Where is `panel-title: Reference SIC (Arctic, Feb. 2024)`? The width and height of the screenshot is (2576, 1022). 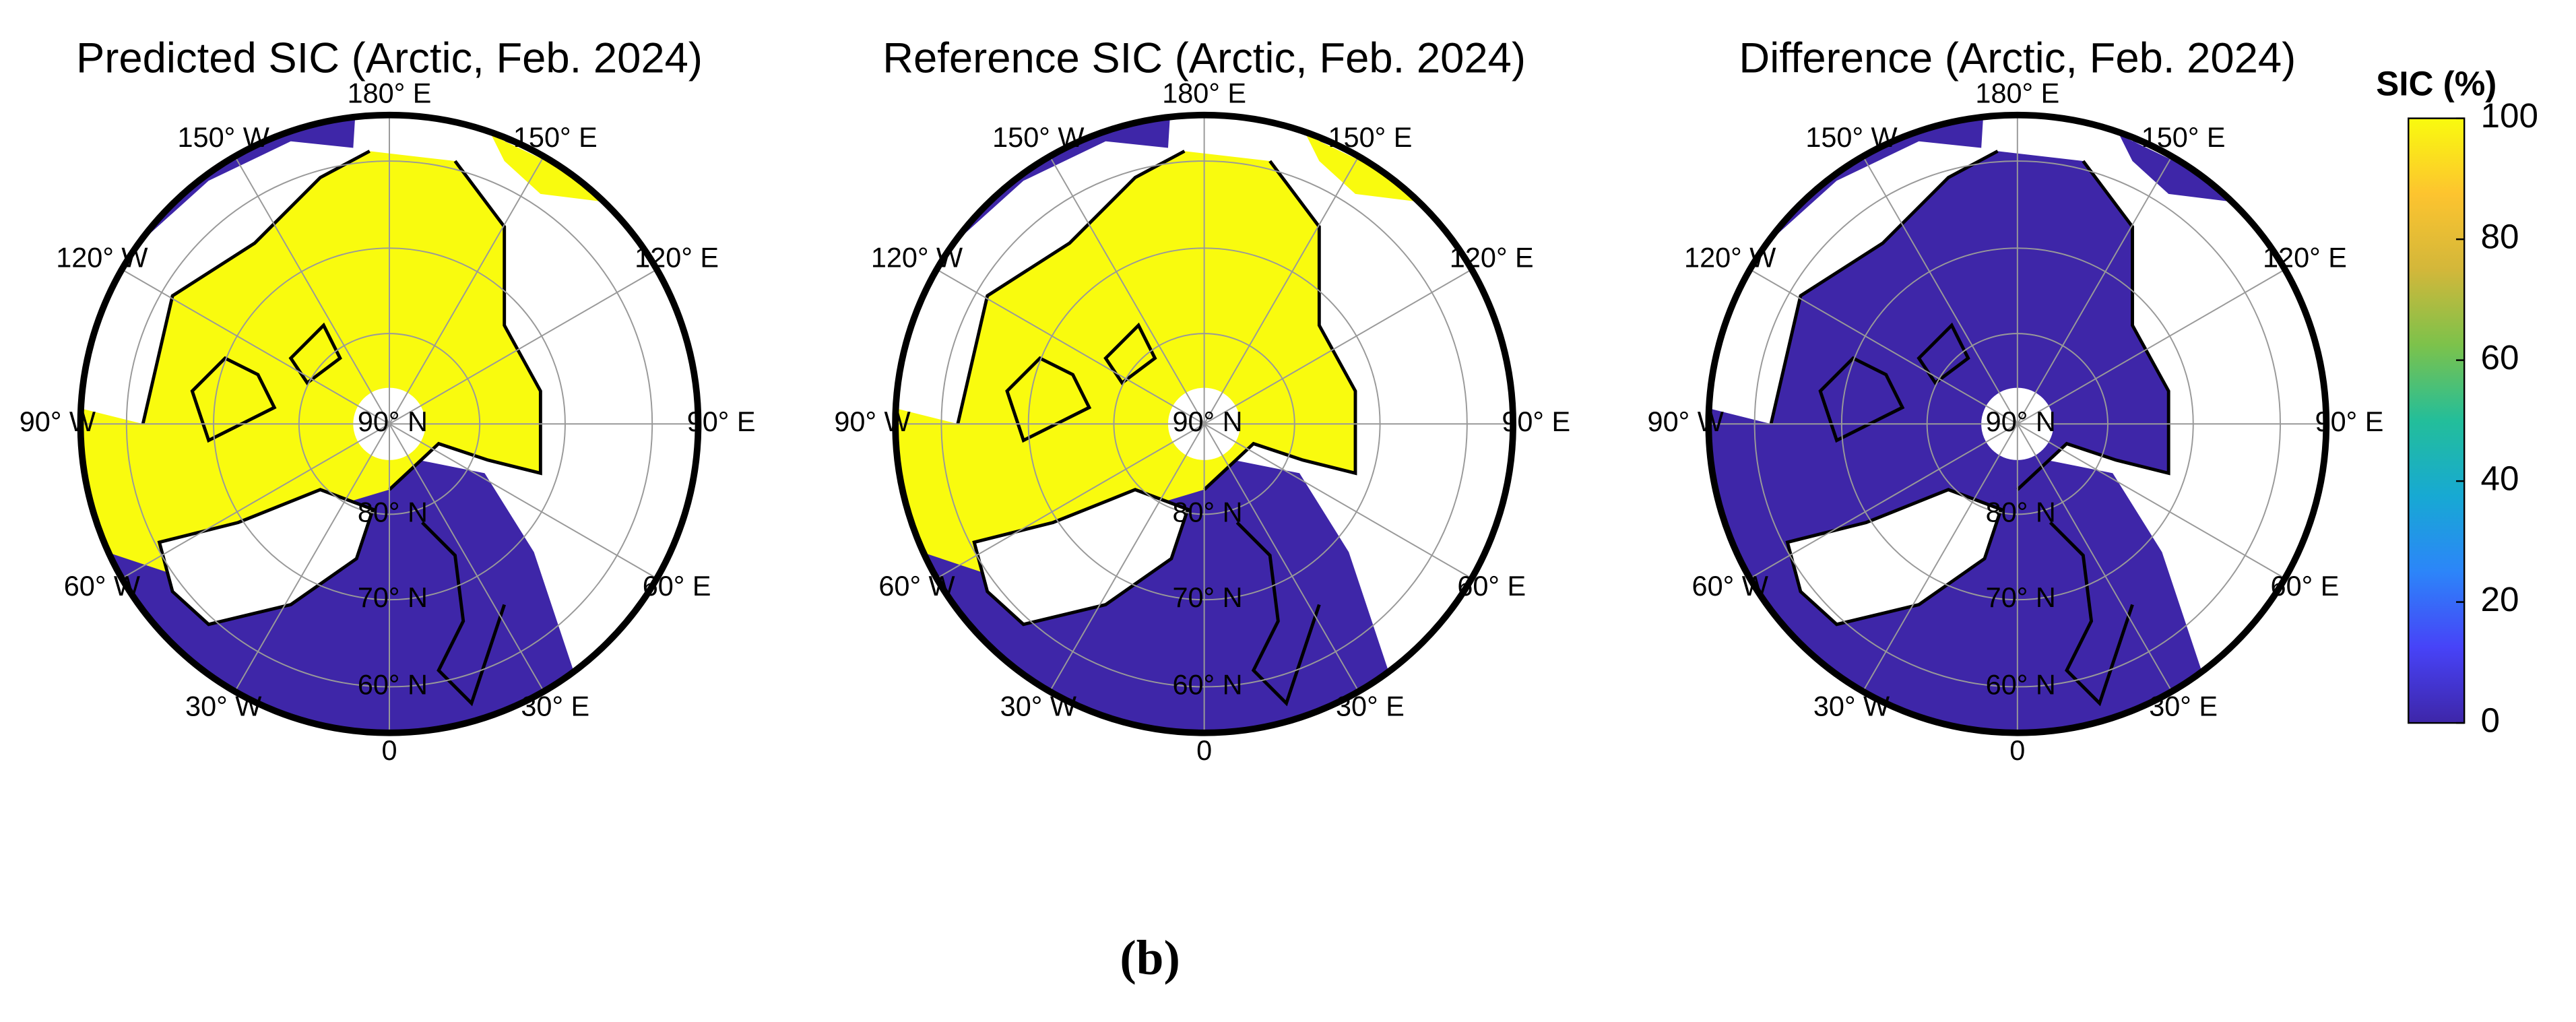 panel-title: Reference SIC (Arctic, Feb. 2024) is located at coordinates (1204, 58).